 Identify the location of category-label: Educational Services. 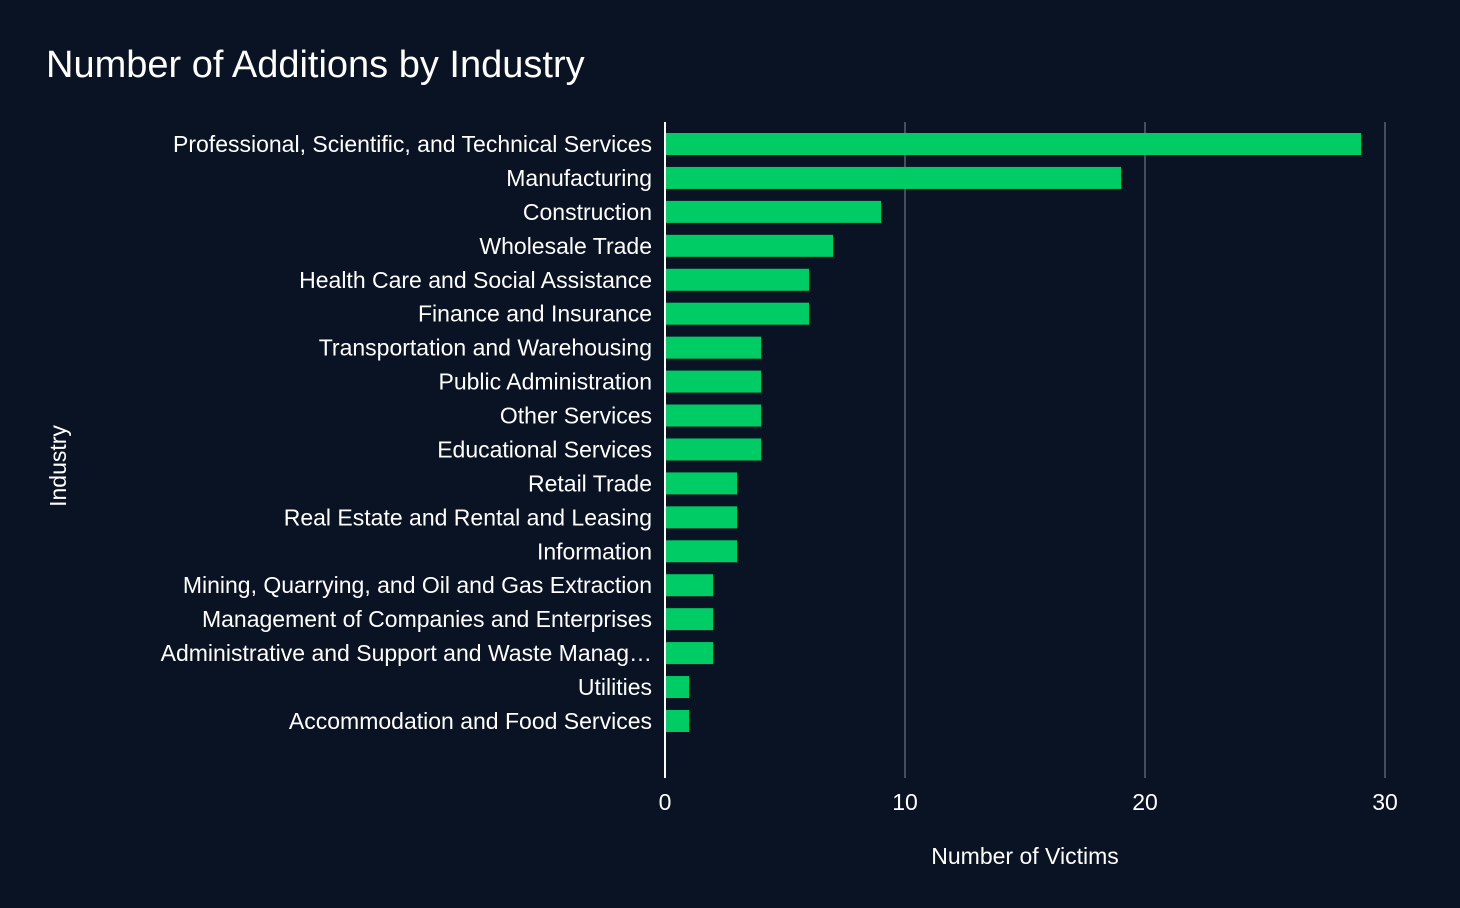
(544, 449).